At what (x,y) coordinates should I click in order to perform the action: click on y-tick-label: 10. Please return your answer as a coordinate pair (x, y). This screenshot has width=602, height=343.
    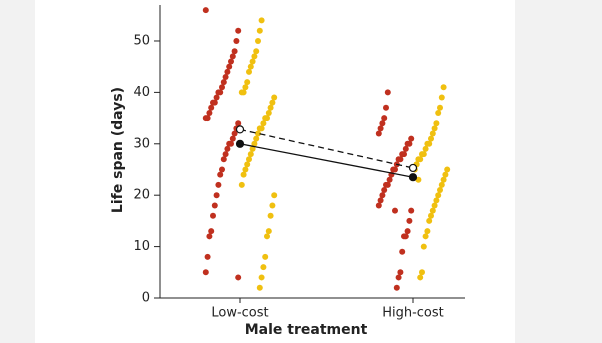
    Looking at the image, I should click on (141, 246).